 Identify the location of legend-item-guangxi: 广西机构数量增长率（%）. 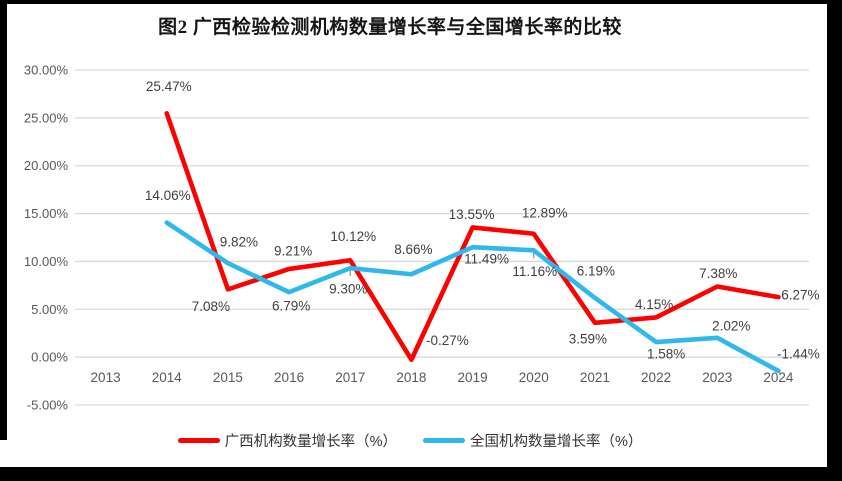
(287, 440).